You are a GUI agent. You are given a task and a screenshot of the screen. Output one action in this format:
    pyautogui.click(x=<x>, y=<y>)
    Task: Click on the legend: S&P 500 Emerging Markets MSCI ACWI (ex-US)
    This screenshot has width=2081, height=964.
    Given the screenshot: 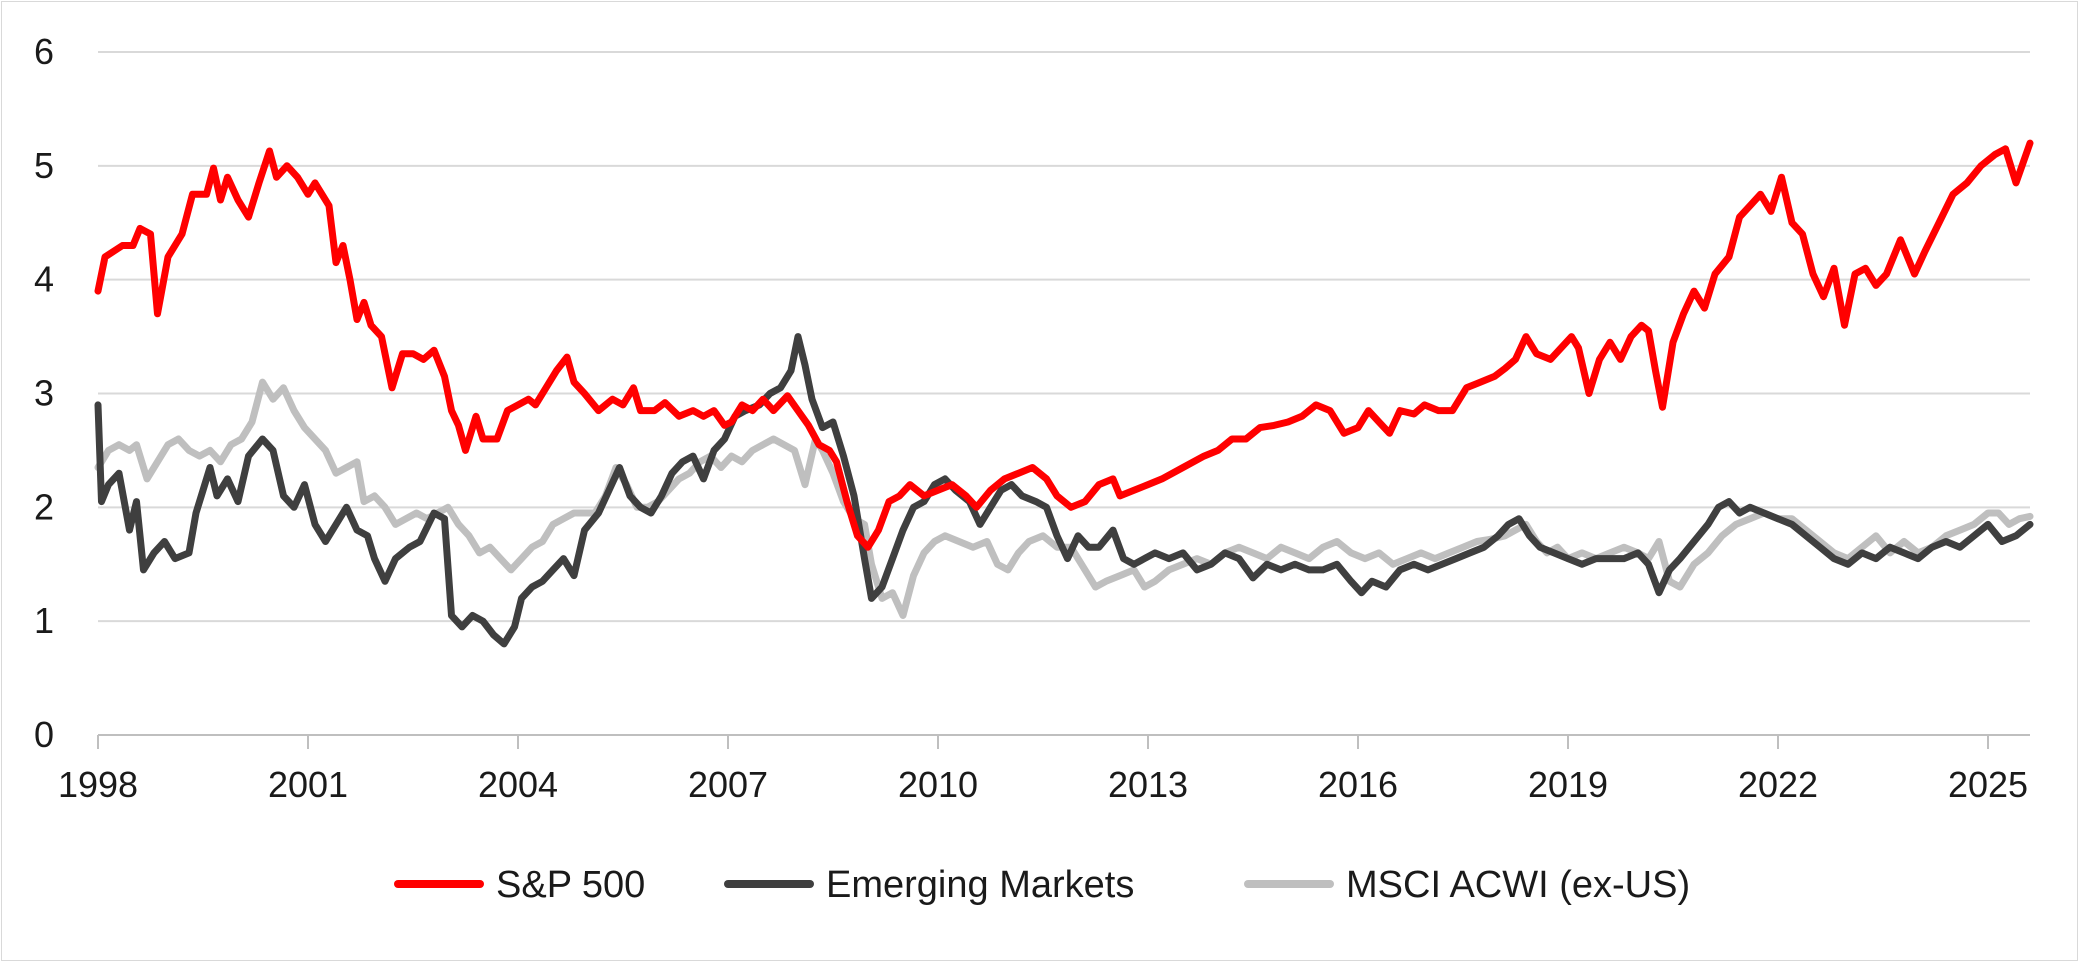 What is the action you would take?
    pyautogui.click(x=1042, y=885)
    